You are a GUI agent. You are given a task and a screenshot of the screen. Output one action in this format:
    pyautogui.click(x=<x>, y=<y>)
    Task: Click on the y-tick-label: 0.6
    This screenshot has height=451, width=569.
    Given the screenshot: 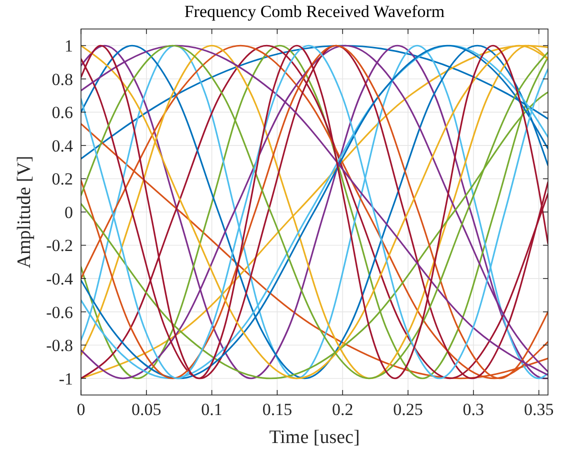 What is the action you would take?
    pyautogui.click(x=62, y=112)
    